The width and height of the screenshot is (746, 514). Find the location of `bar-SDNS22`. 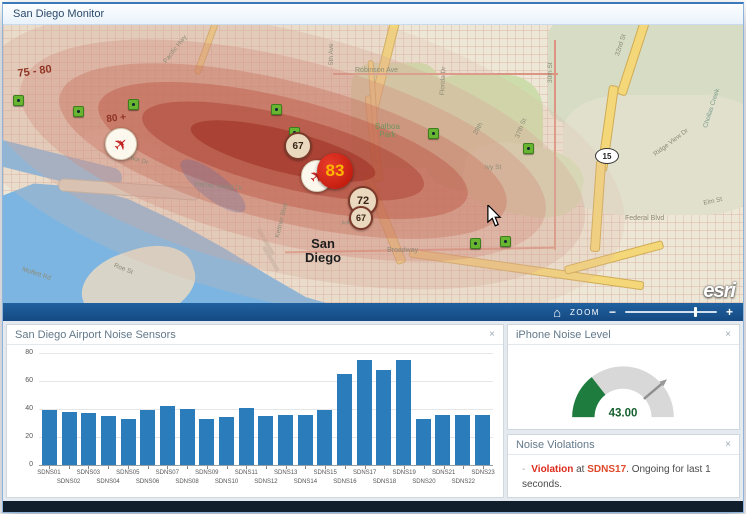

bar-SDNS22 is located at coordinates (463, 439).